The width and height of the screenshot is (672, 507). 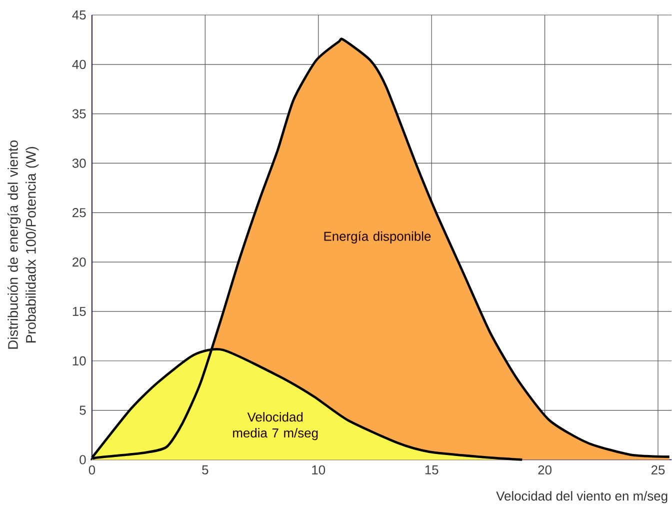 I want to click on x-axis-title: Velocidad del viento en m/seg, so click(x=582, y=497).